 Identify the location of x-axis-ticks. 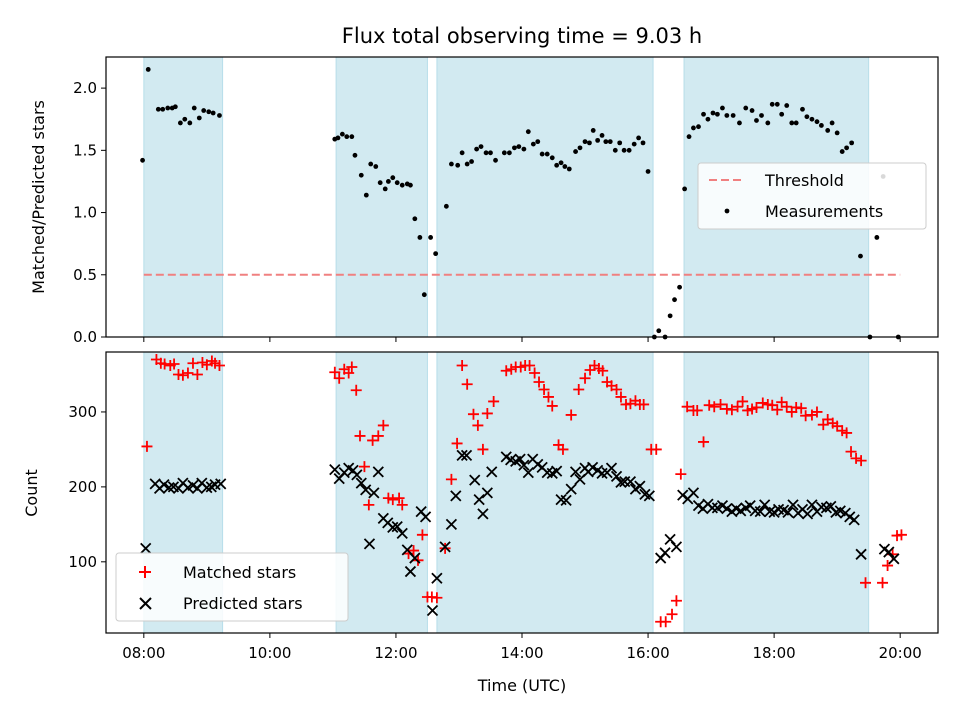
(522, 339).